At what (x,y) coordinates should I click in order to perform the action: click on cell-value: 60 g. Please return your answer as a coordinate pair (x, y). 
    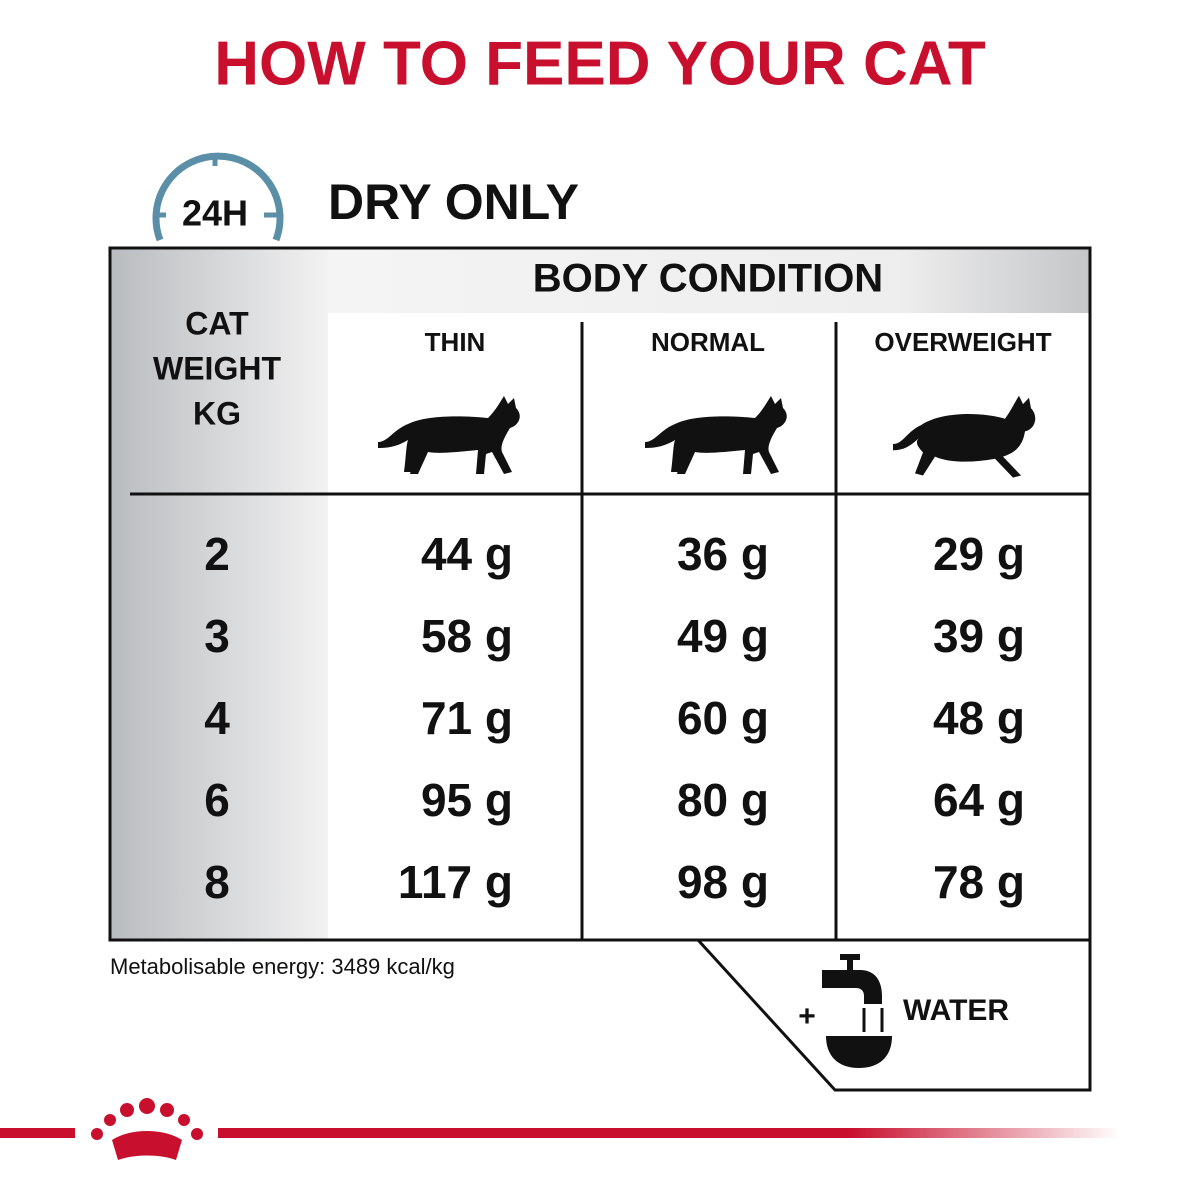
    Looking at the image, I should click on (723, 718).